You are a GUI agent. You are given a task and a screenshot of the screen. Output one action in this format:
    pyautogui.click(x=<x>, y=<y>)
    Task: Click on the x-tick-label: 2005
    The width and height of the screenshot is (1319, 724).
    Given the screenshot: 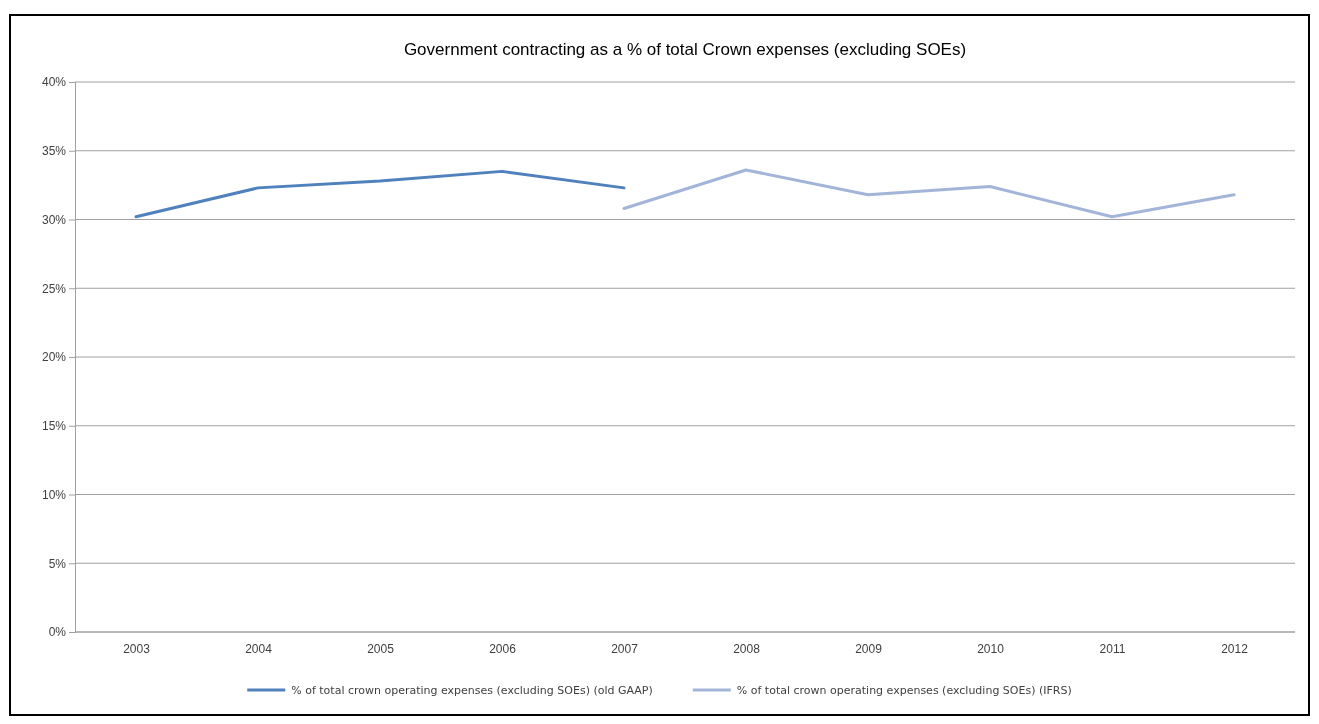 What is the action you would take?
    pyautogui.click(x=381, y=648)
    